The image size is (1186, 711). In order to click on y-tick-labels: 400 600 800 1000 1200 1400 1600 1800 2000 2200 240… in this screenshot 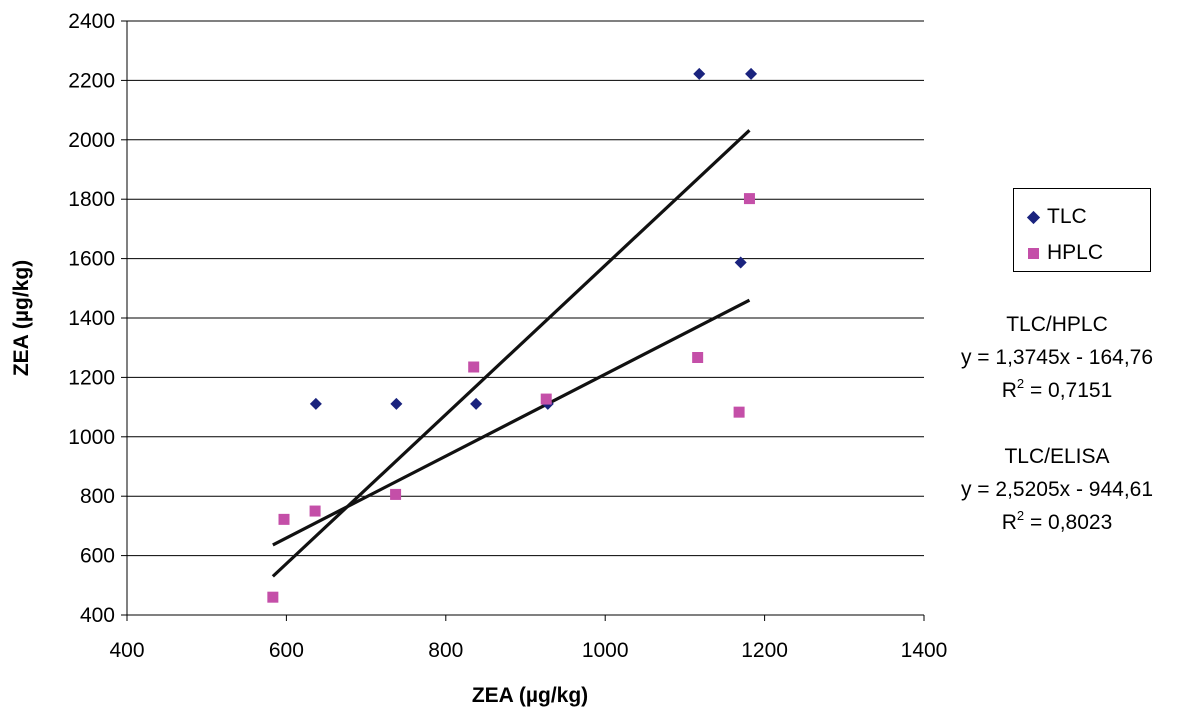, I will do `click(91, 318)`.